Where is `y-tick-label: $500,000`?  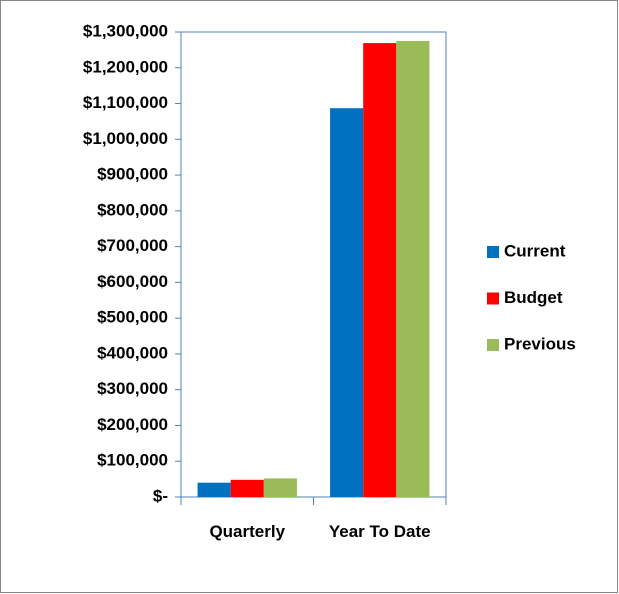
y-tick-label: $500,000 is located at coordinates (132, 317).